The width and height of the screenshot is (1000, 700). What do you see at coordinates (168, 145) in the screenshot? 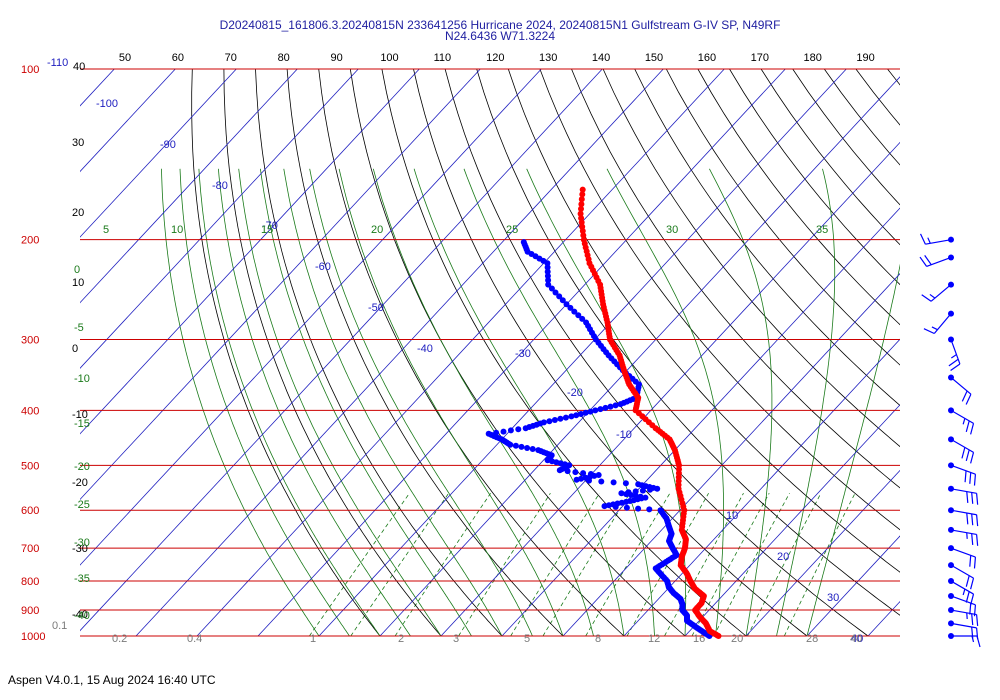
I see `isotherm-label: -90` at bounding box center [168, 145].